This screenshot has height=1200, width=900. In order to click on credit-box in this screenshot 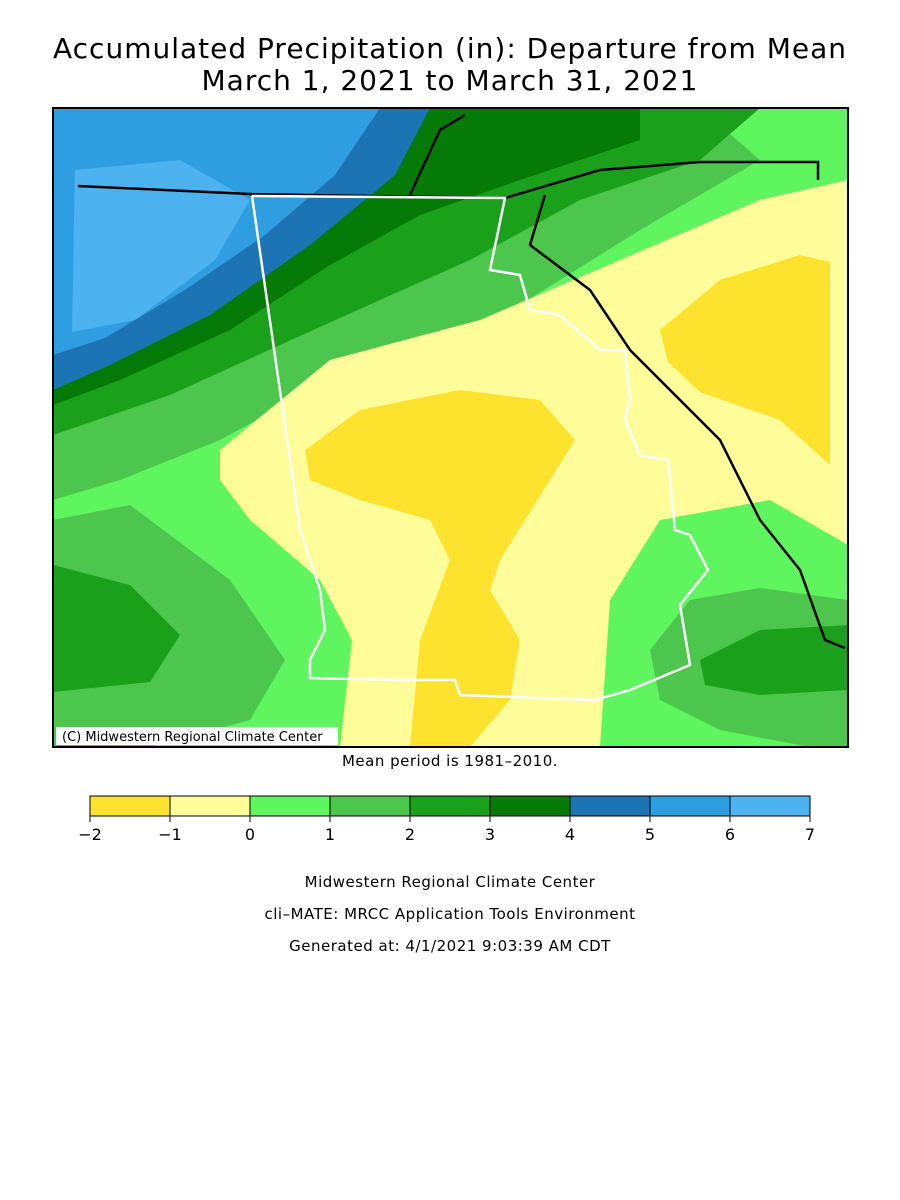, I will do `click(197, 736)`.